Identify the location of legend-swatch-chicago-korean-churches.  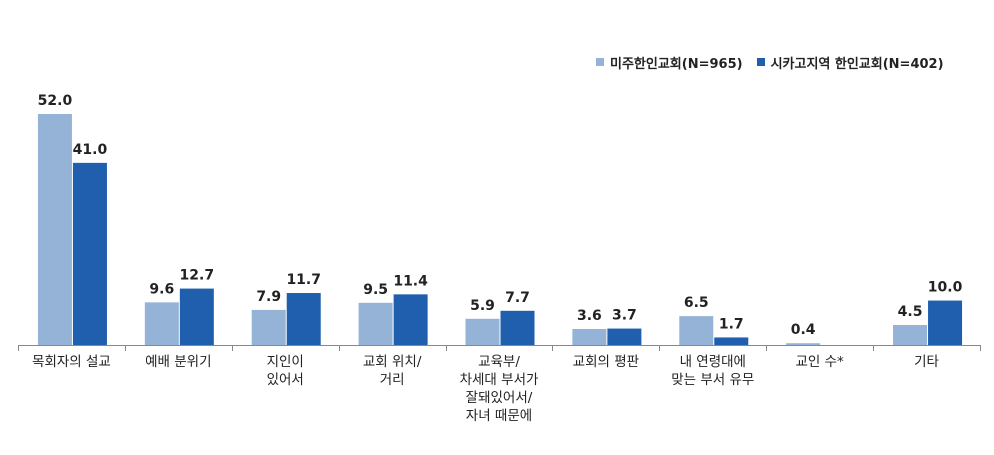
(760, 62).